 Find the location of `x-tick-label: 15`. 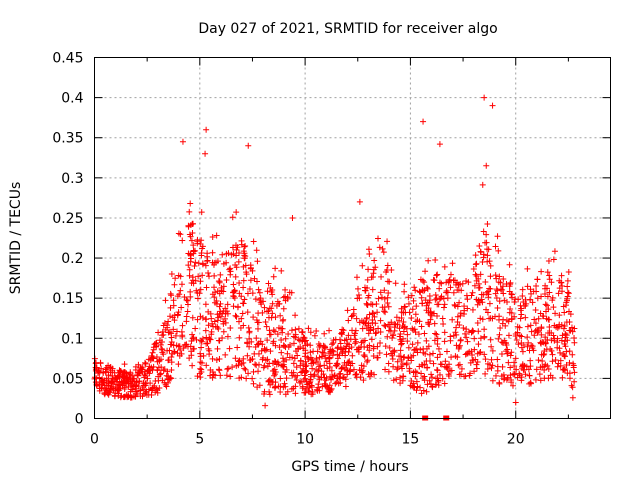

x-tick-label: 15 is located at coordinates (411, 440).